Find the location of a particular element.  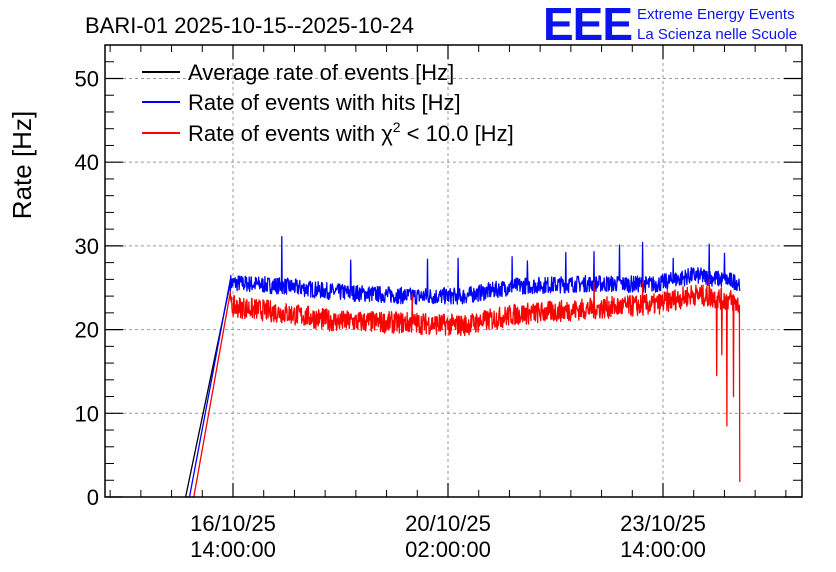

y-tick-label: 30 is located at coordinates (87, 246).